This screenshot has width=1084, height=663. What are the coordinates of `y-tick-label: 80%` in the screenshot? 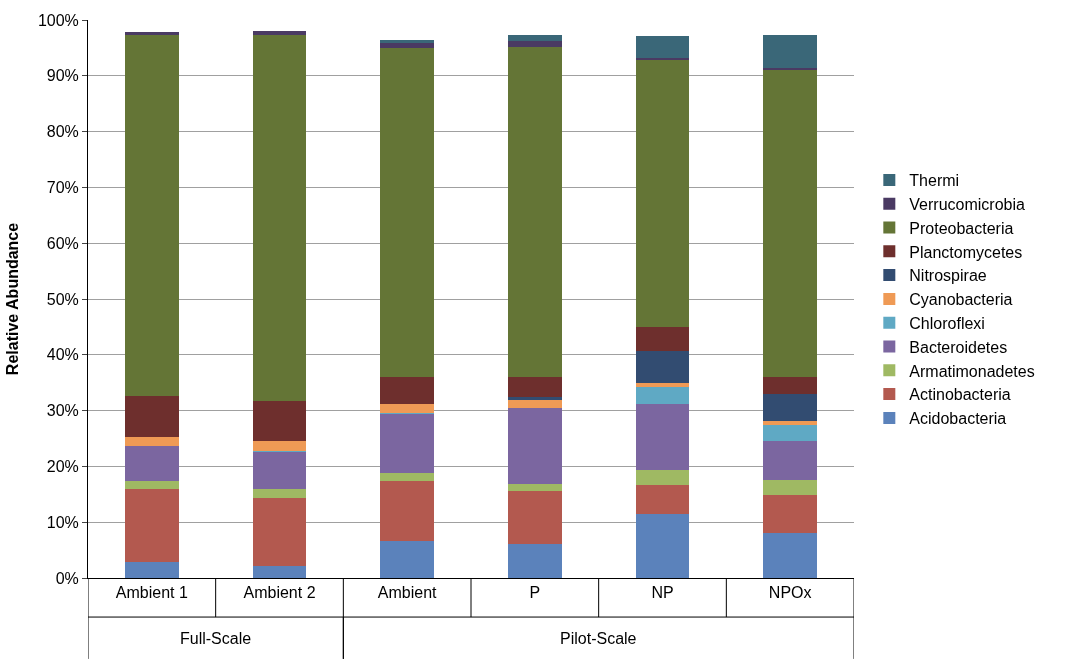 It's located at (62, 132).